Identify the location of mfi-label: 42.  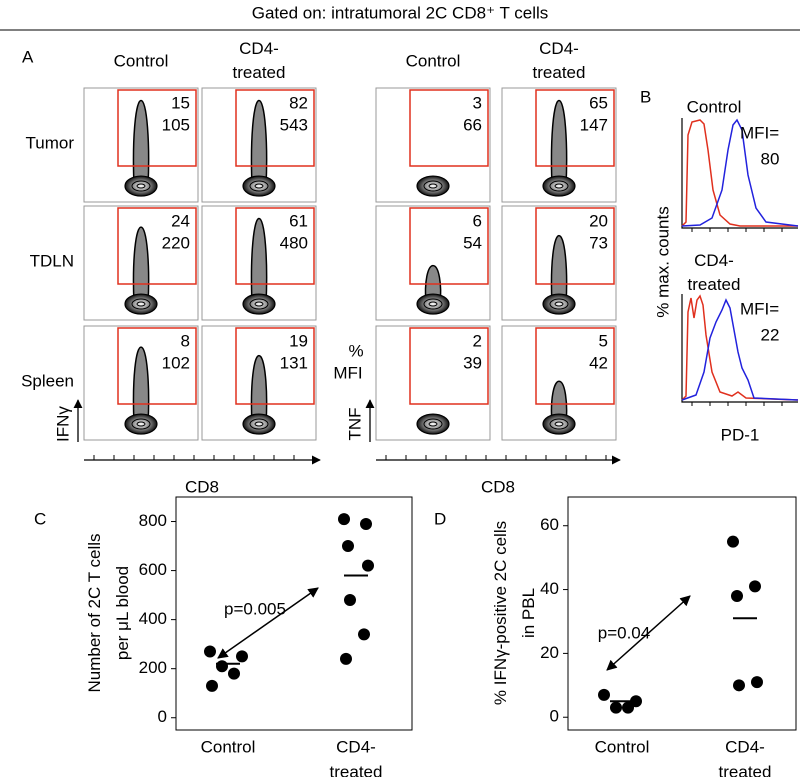
(598, 362).